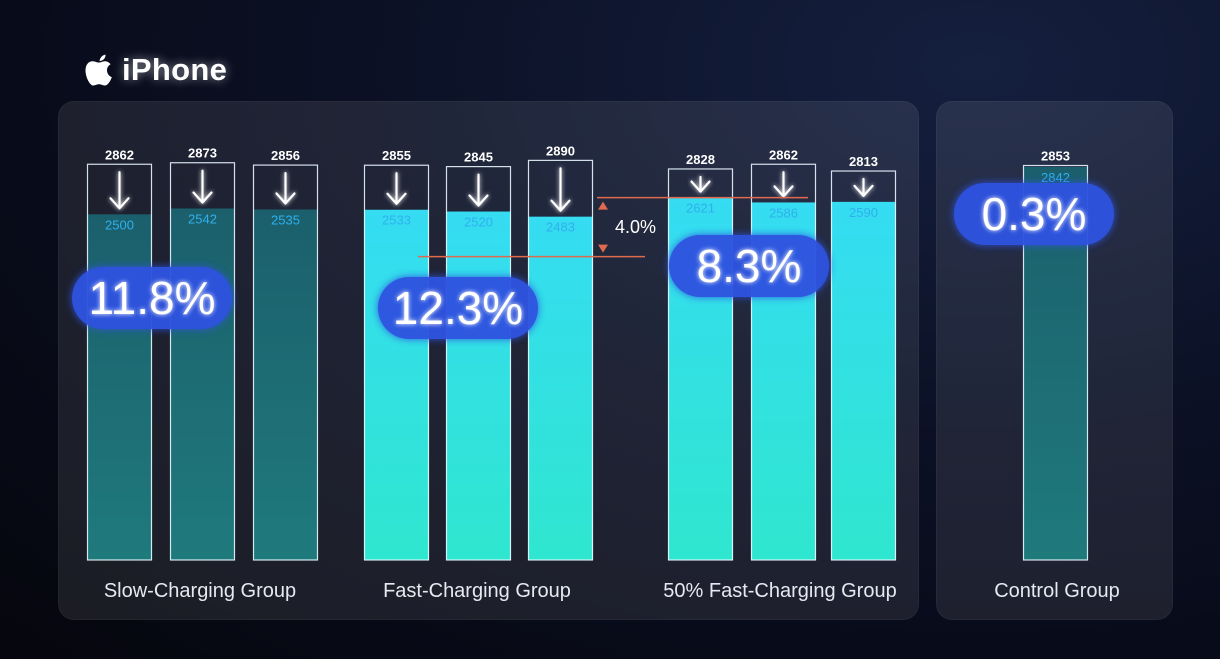 The width and height of the screenshot is (1220, 659). I want to click on group-2-bar-3-down-arrow-icon, so click(560, 189).